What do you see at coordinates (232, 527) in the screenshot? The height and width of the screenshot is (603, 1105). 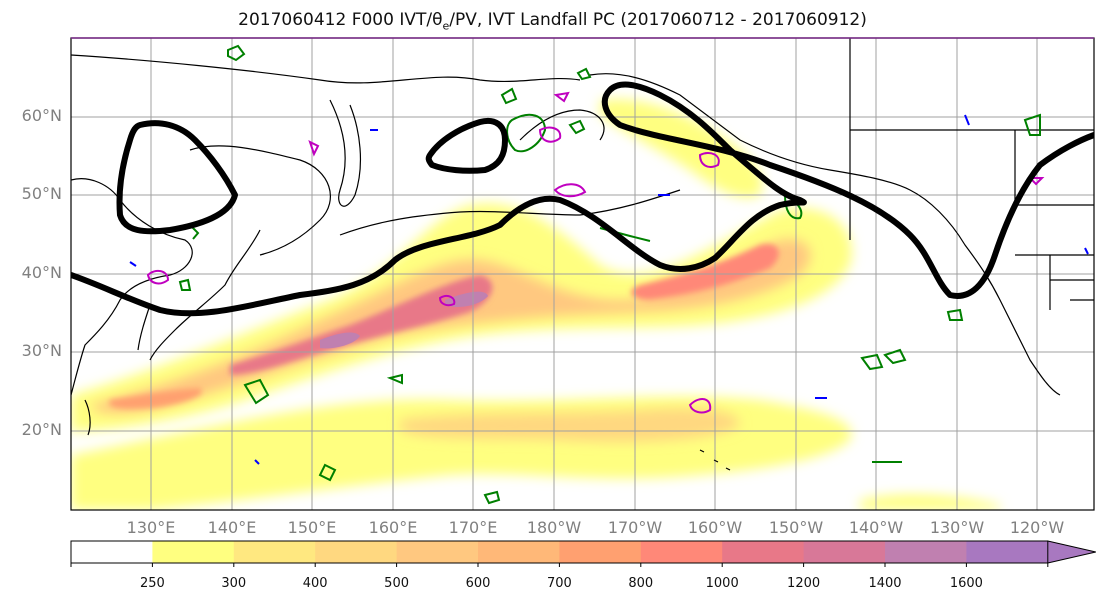 I see `lon-label-140e: 140°E` at bounding box center [232, 527].